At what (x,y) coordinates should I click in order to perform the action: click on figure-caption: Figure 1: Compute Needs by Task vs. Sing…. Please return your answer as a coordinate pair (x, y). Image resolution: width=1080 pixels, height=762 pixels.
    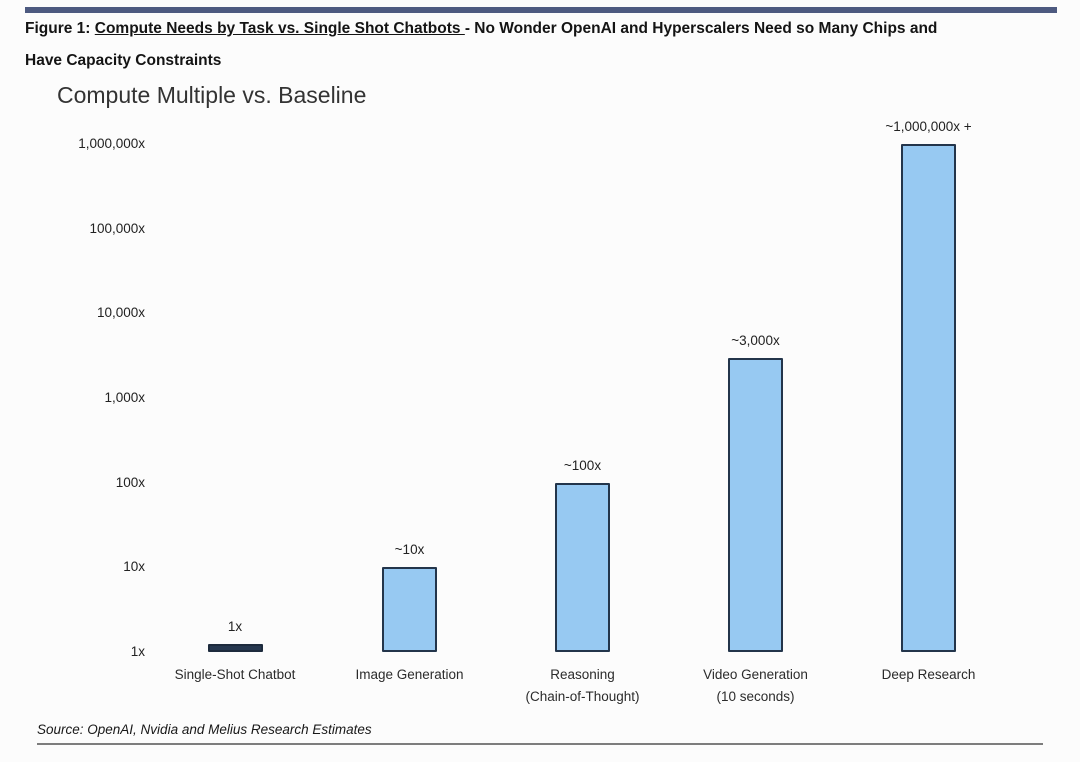
    Looking at the image, I should click on (541, 45).